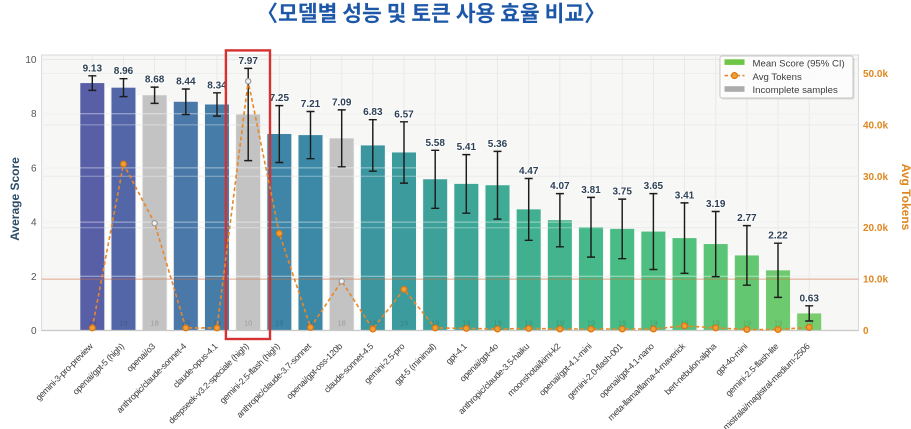 Image resolution: width=911 pixels, height=429 pixels. Describe the element at coordinates (34, 114) in the screenshot. I see `svg-text: 8` at that location.